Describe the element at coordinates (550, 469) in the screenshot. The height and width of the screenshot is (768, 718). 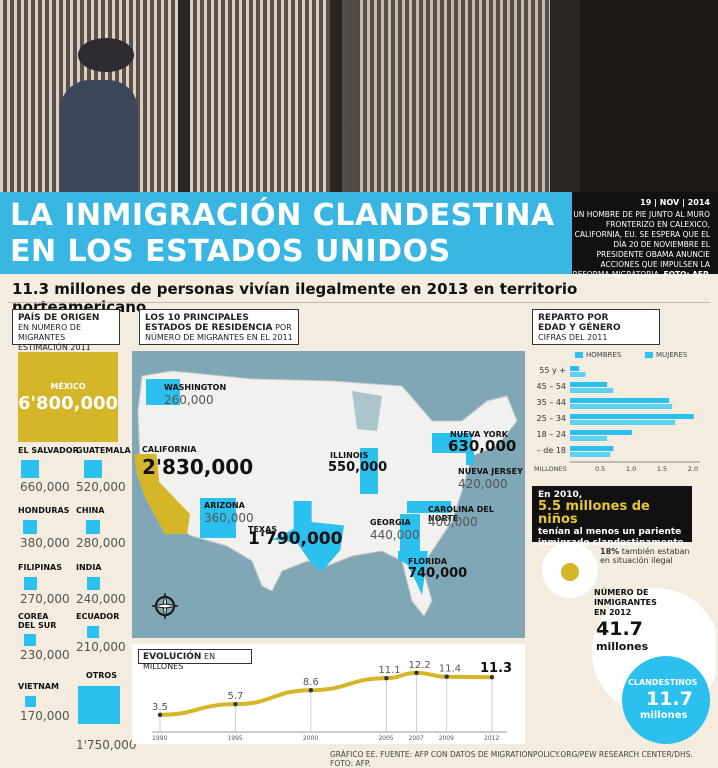
I see `age-axis-label: MILLONES` at that location.